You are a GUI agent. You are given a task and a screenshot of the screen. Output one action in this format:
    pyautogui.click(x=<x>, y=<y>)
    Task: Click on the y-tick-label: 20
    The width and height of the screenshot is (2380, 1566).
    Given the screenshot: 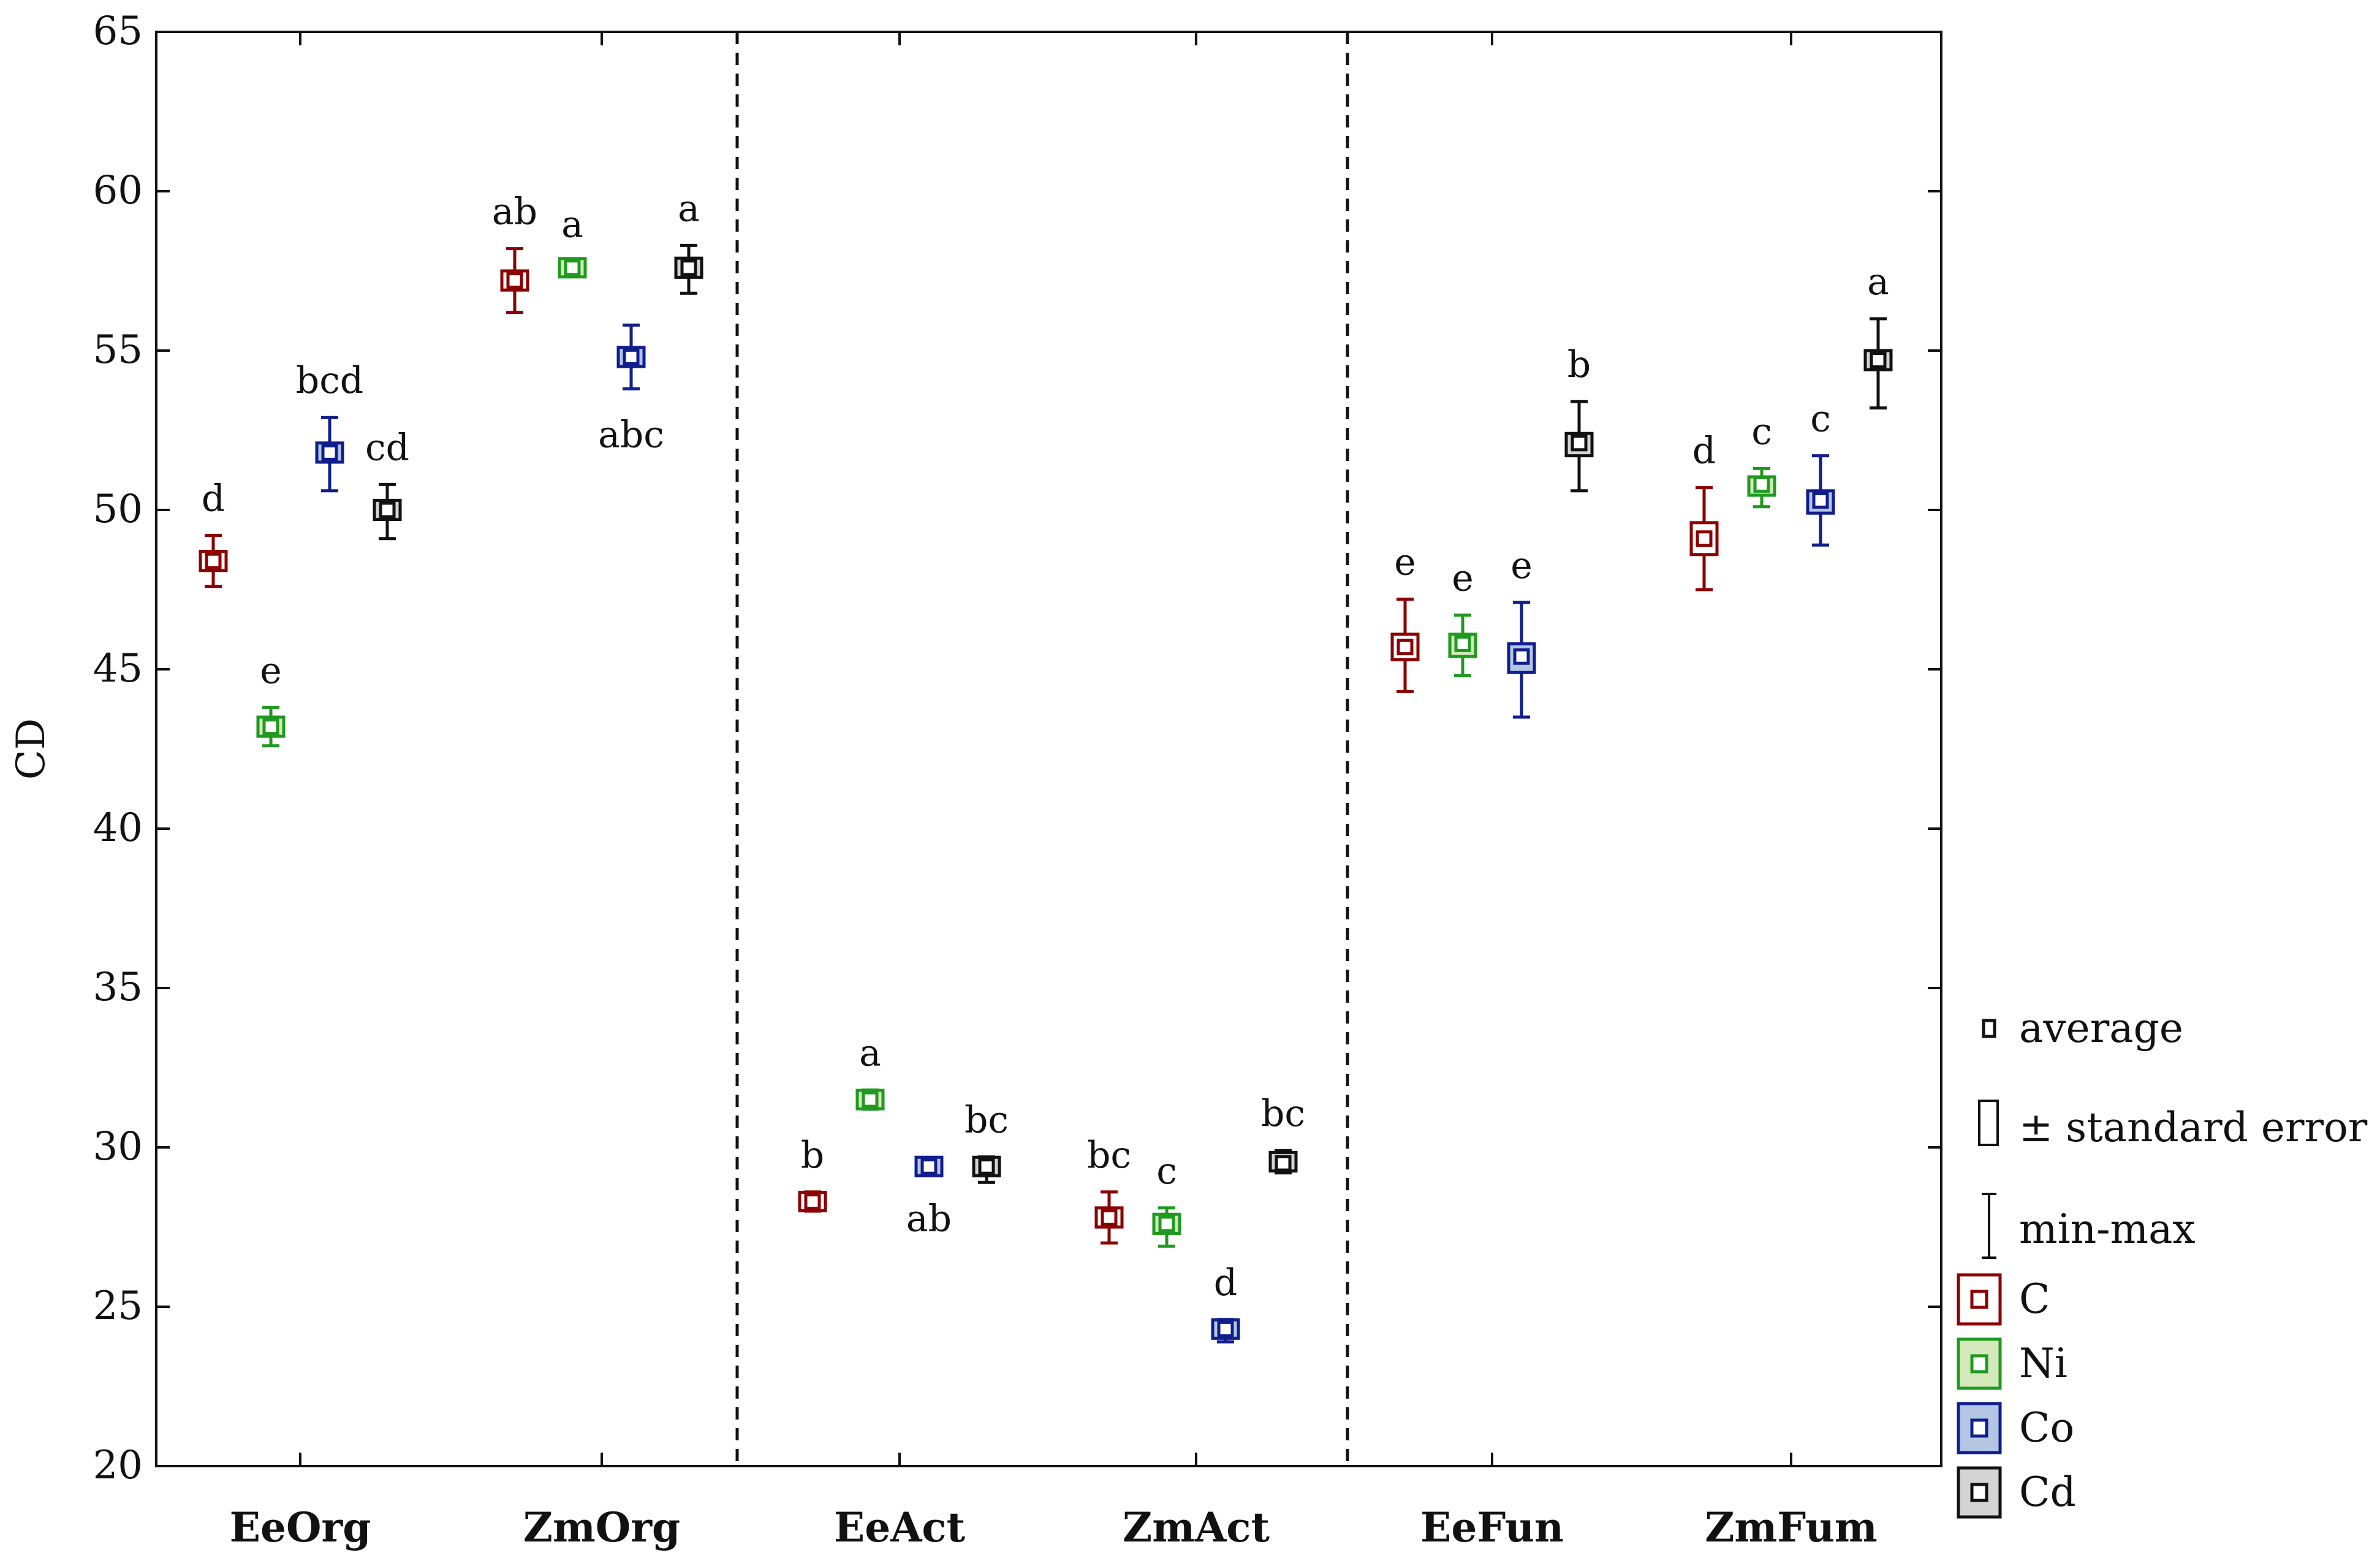 What is the action you would take?
    pyautogui.click(x=118, y=1465)
    